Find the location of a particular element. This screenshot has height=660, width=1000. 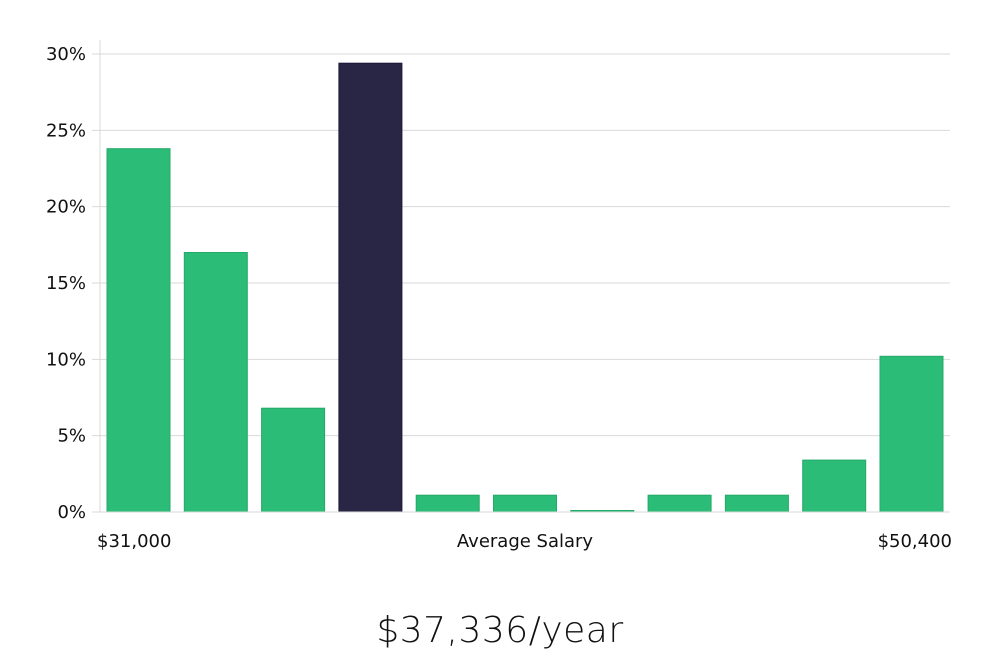

y-tick-label: 20% is located at coordinates (66, 207).